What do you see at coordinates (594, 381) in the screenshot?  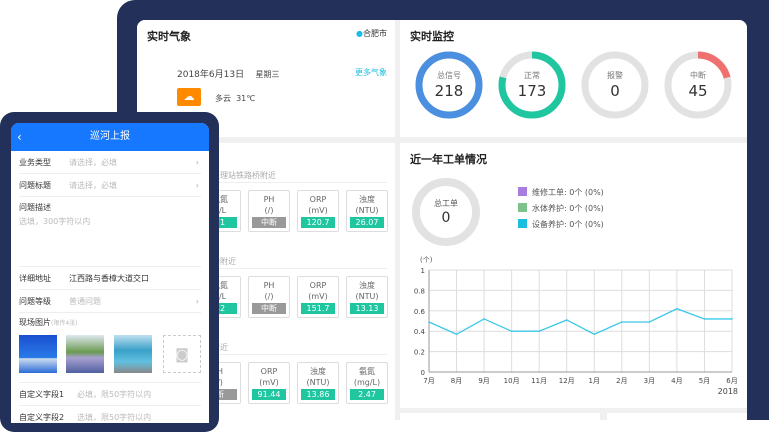 I see `x-tick-label: 1月` at bounding box center [594, 381].